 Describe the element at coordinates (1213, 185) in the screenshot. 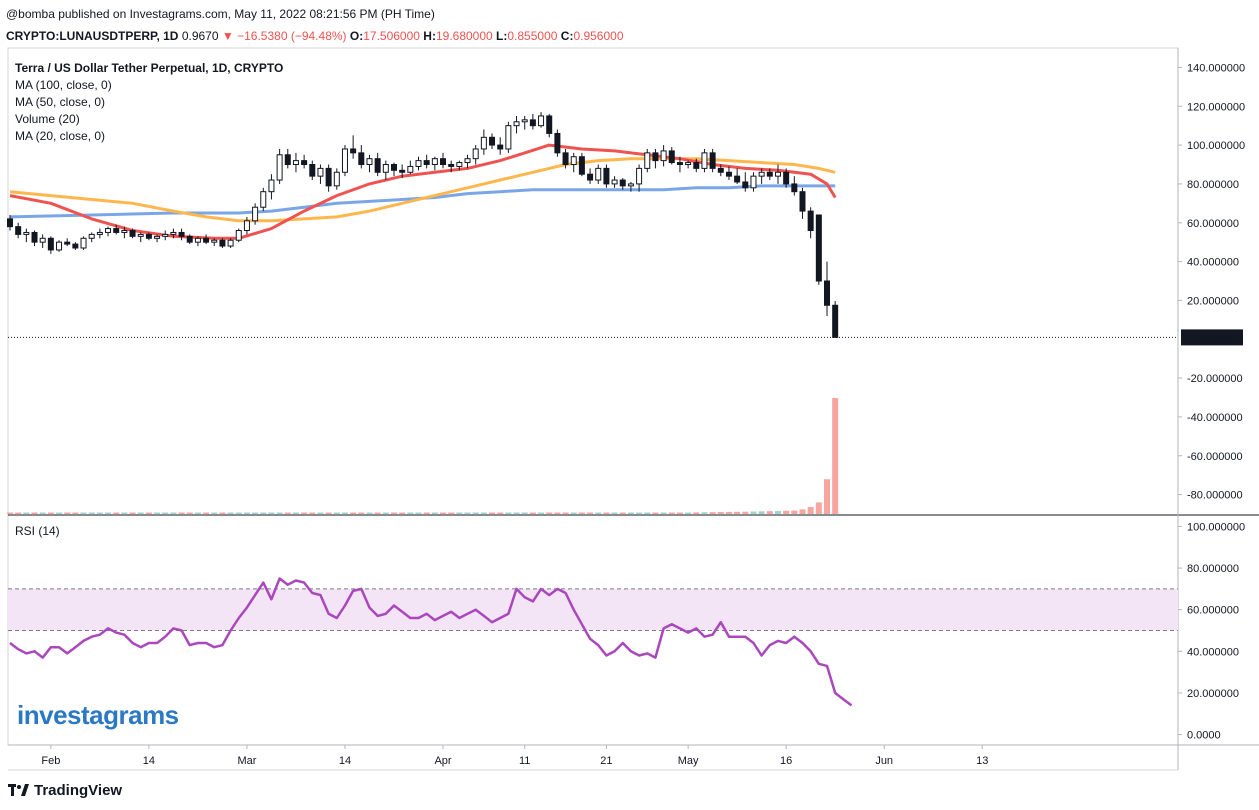

I see `price-tick-label: 80.000000` at that location.